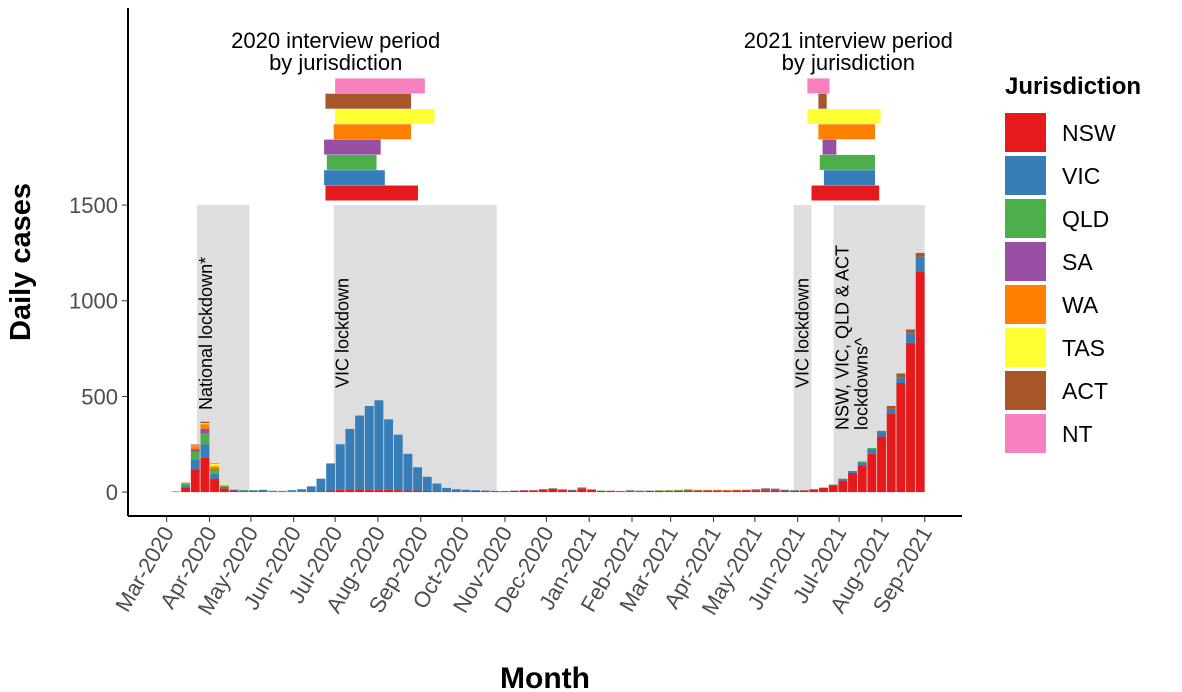 This screenshot has height=692, width=1182. Describe the element at coordinates (848, 62) in the screenshot. I see `interview-label: by jurisdiction` at that location.